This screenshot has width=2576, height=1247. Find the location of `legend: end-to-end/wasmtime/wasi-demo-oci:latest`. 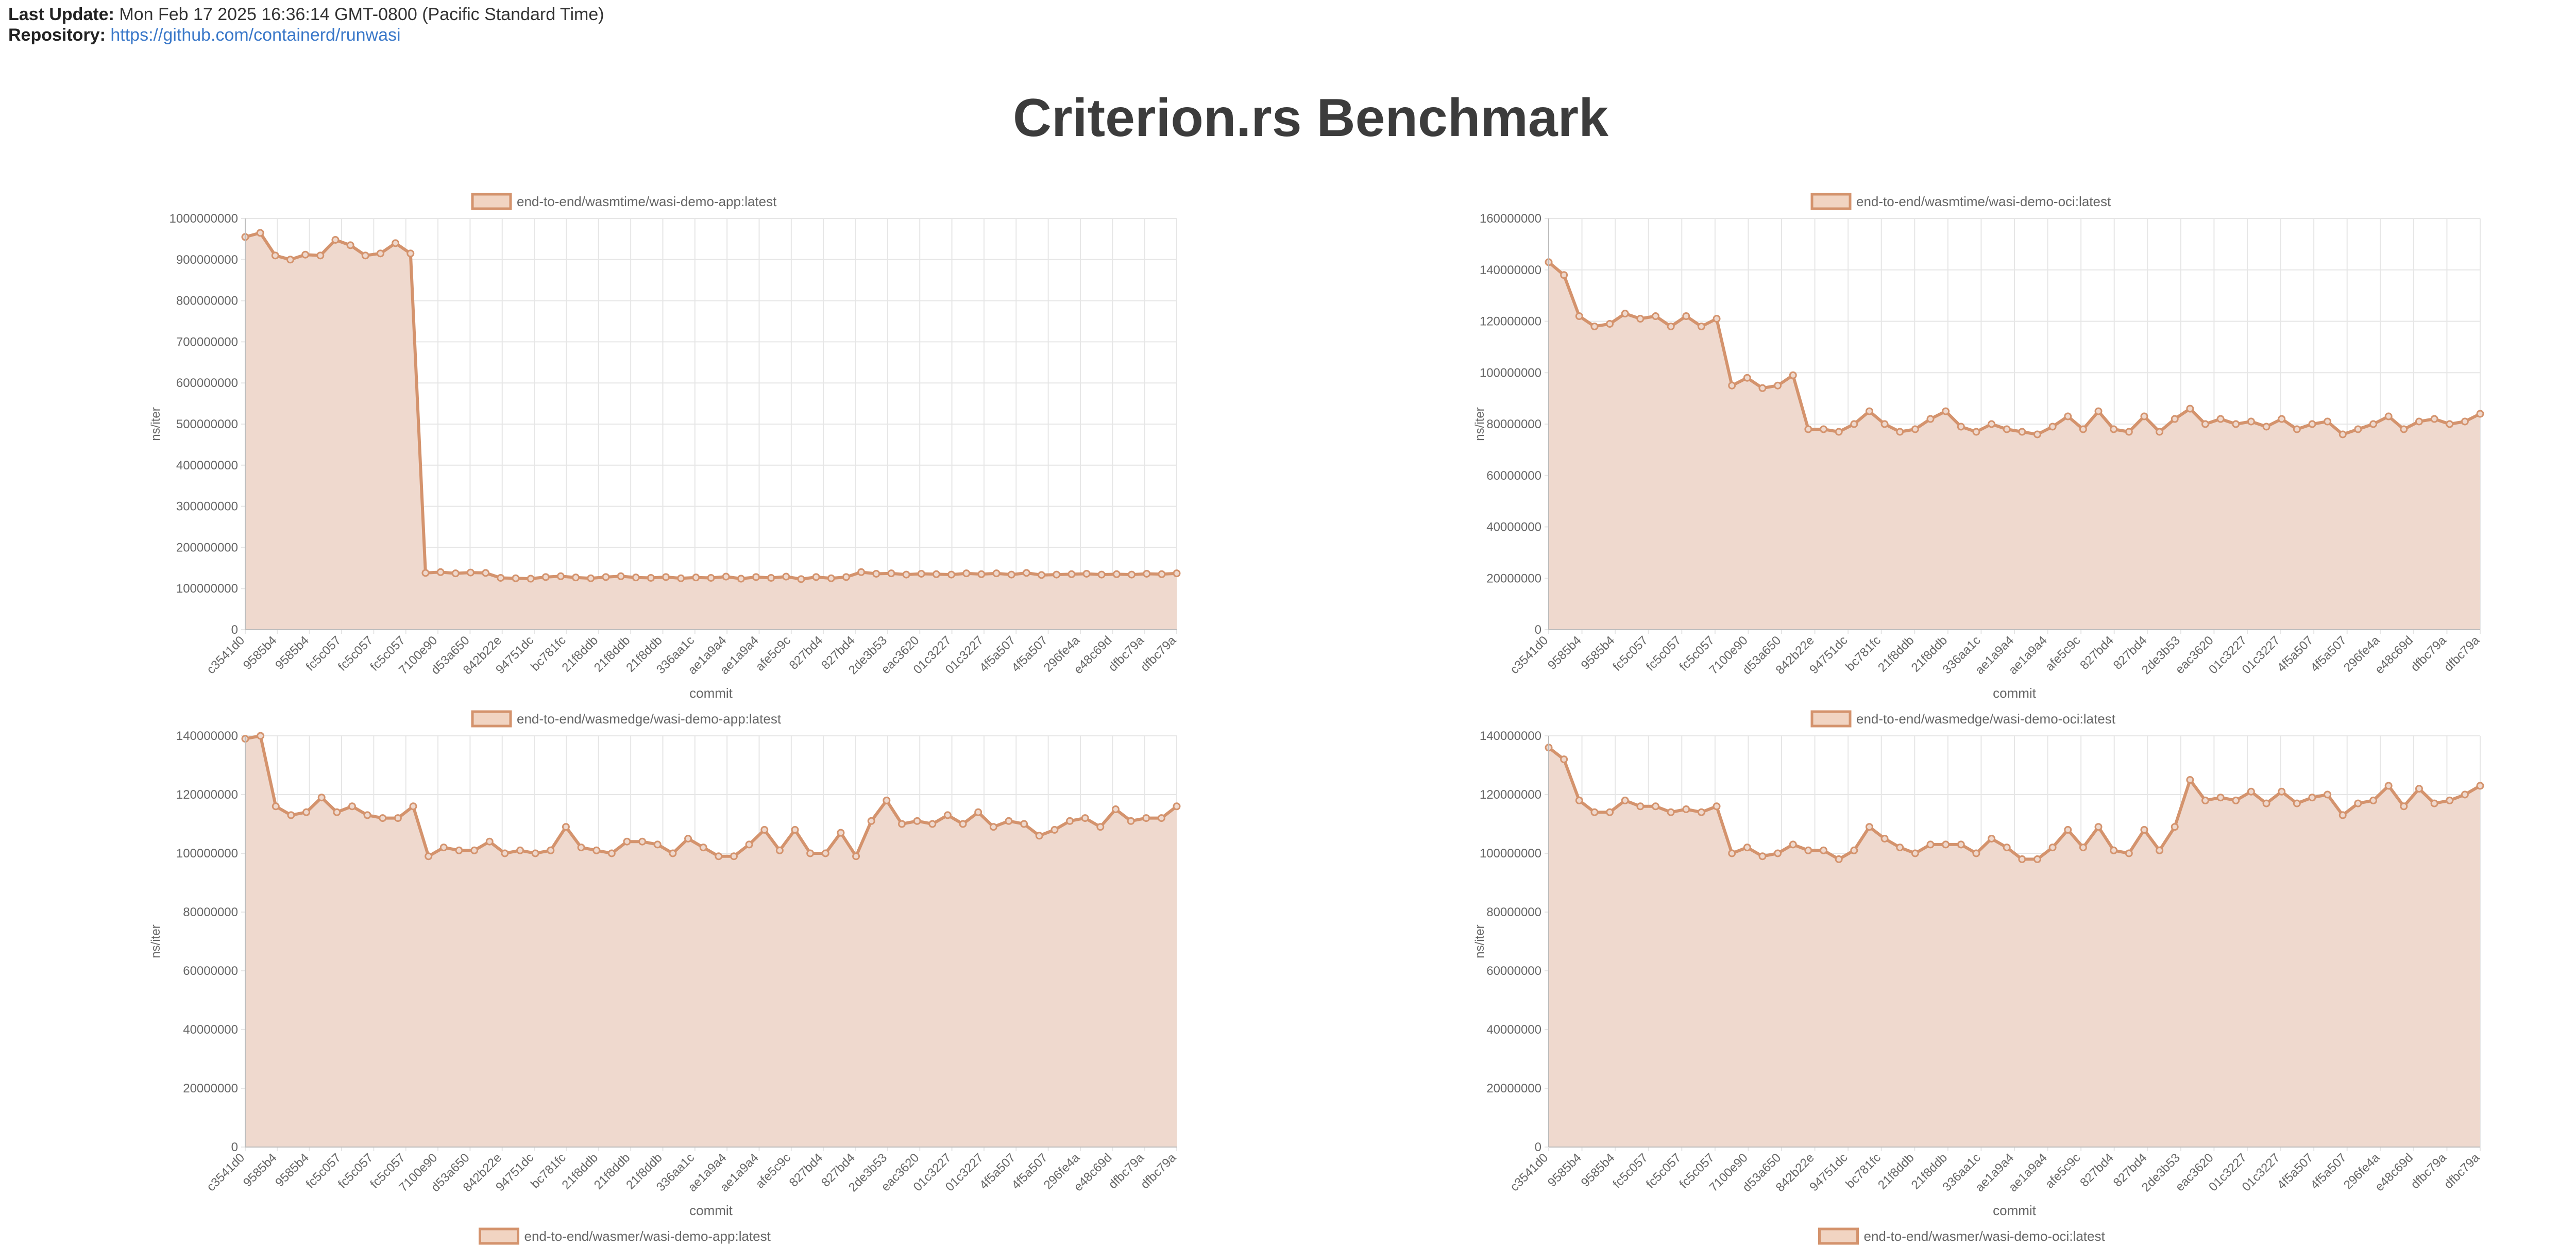

legend: end-to-end/wasmtime/wasi-demo-oci:latest is located at coordinates (1960, 201).